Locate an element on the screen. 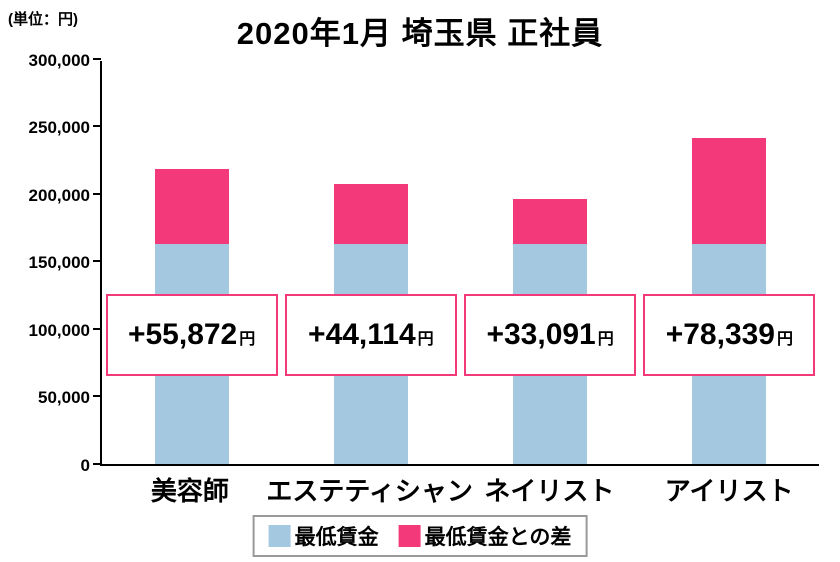 This screenshot has width=840, height=562. diff-label-box: +78,339 円 is located at coordinates (729, 335).